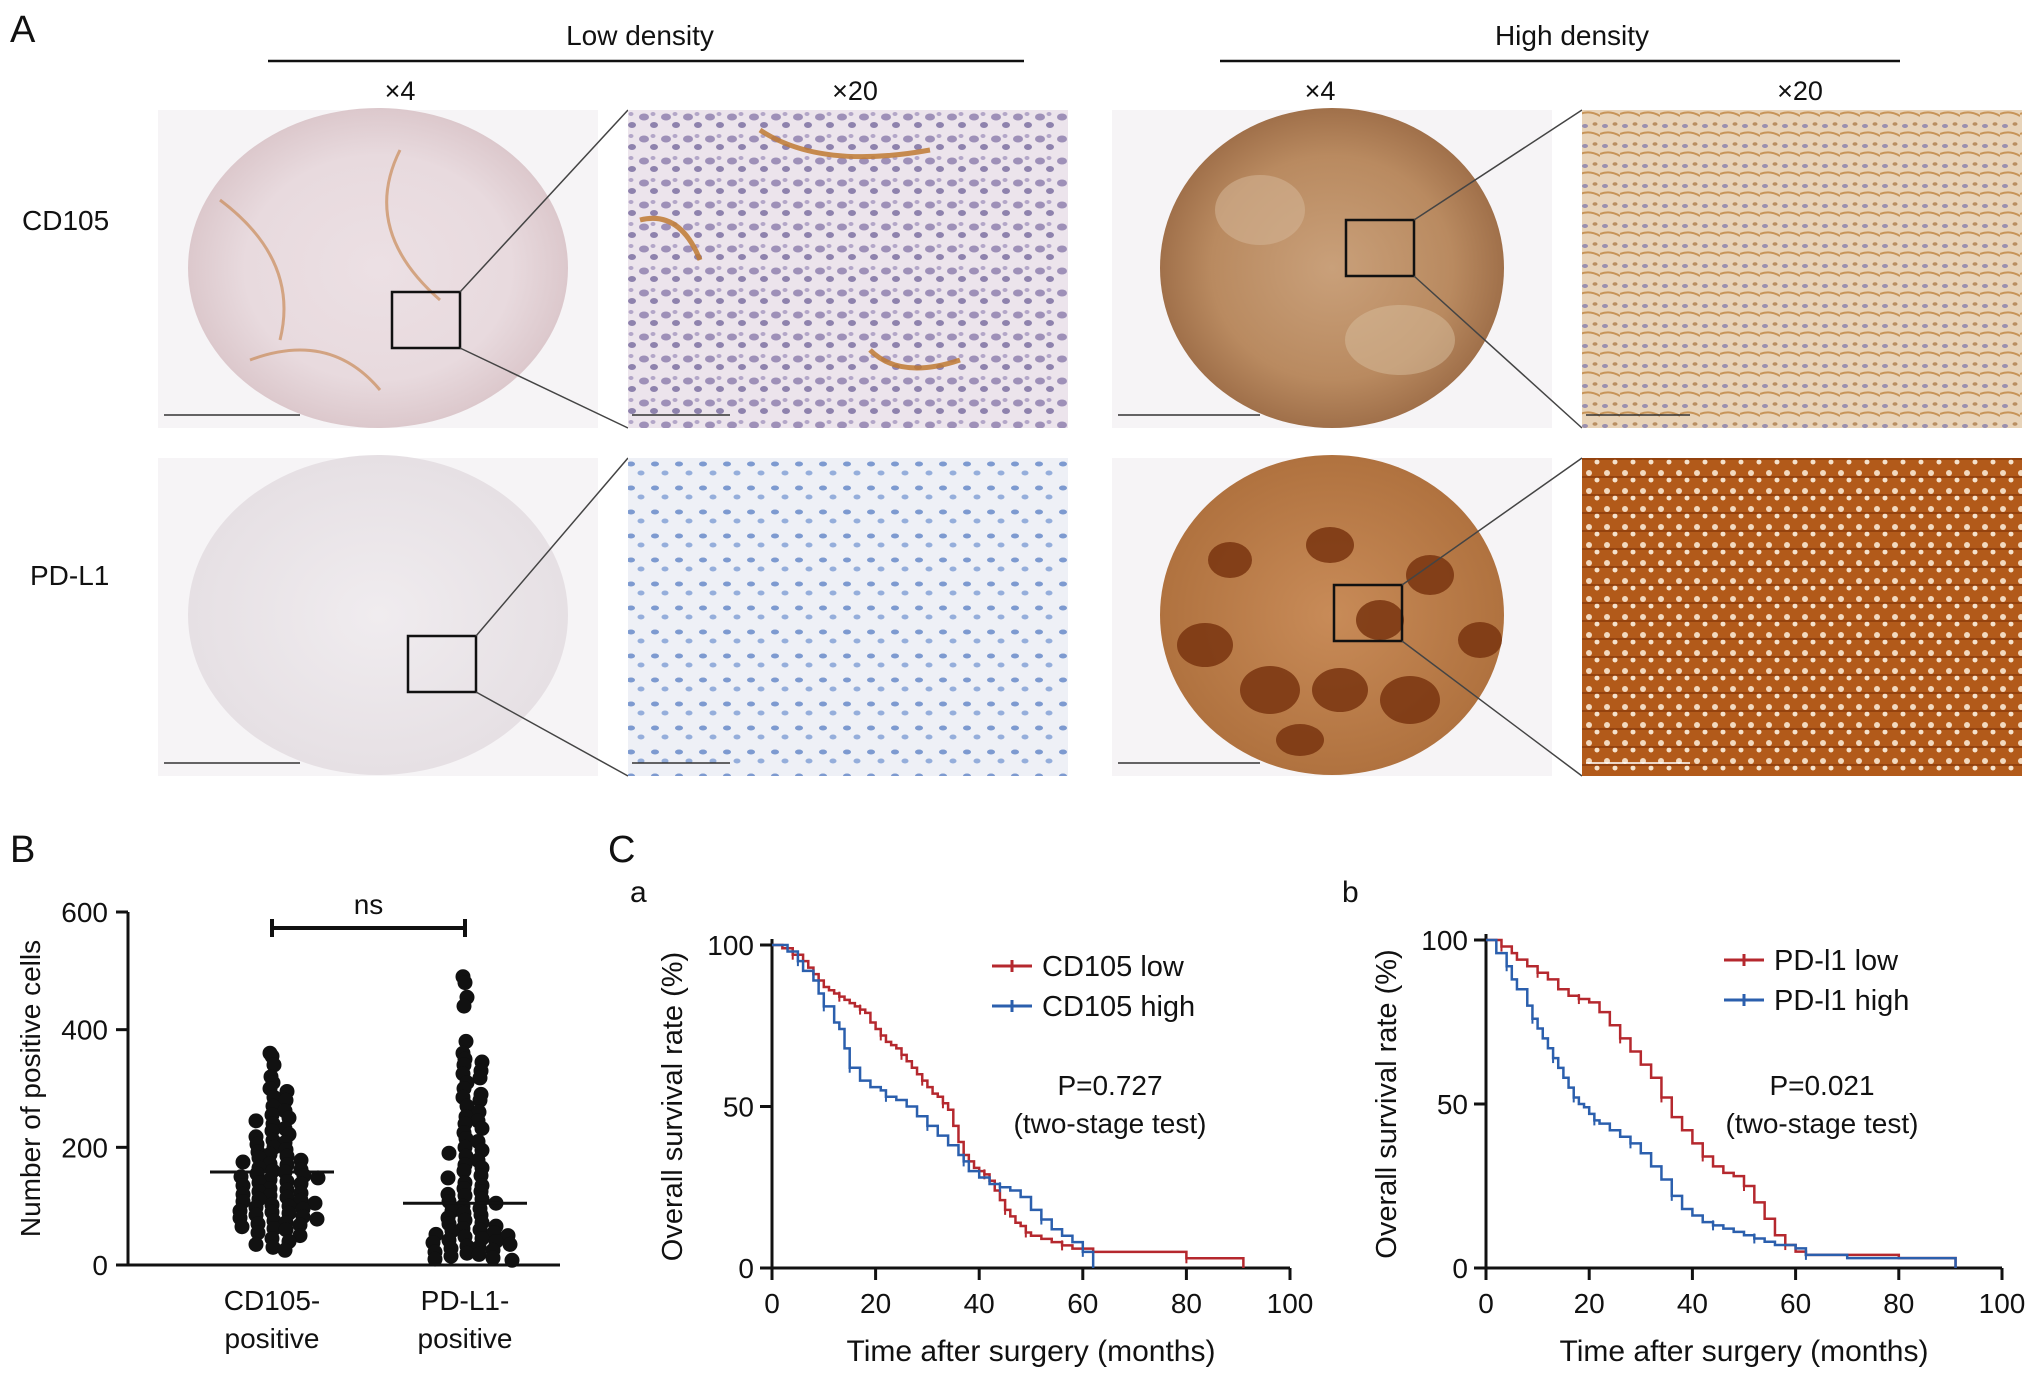 This screenshot has height=1382, width=2032. What do you see at coordinates (848, 617) in the screenshot?
I see `micrograph-pdl1-low-x20` at bounding box center [848, 617].